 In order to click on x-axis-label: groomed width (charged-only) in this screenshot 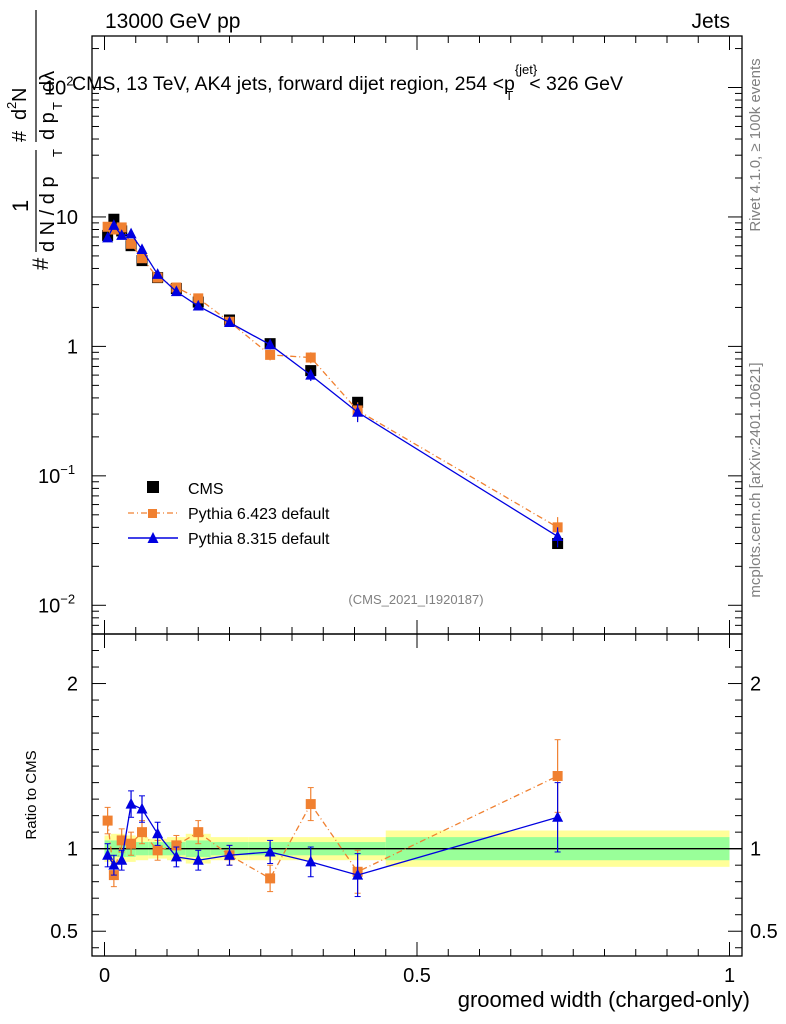, I will do `click(604, 999)`.